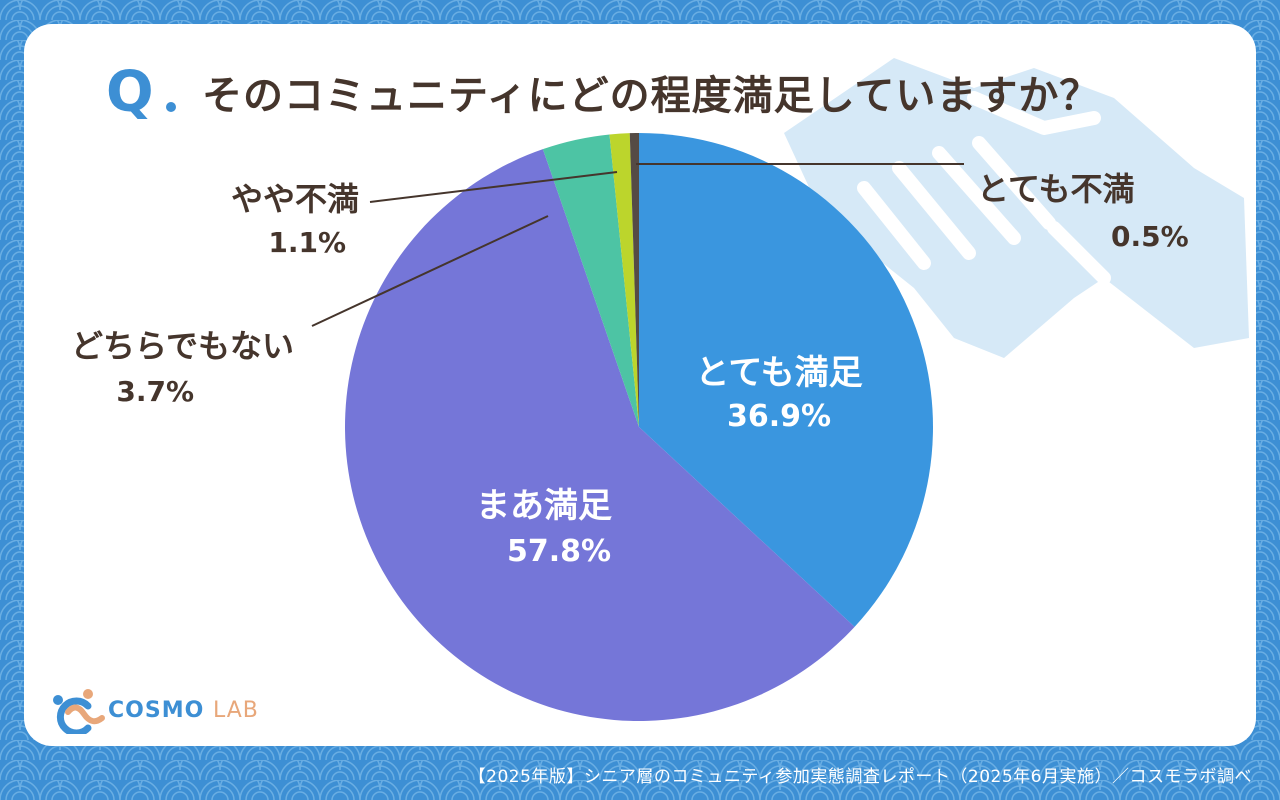 This screenshot has width=1280, height=800. I want to click on handshake-icon, so click(1016, 208).